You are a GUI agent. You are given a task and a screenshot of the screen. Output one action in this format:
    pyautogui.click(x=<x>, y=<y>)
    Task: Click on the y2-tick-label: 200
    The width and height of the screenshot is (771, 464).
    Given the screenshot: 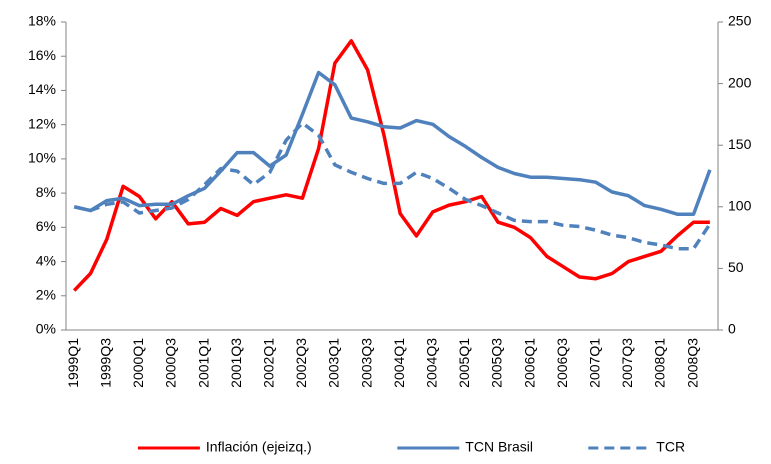 What is the action you would take?
    pyautogui.click(x=740, y=82)
    